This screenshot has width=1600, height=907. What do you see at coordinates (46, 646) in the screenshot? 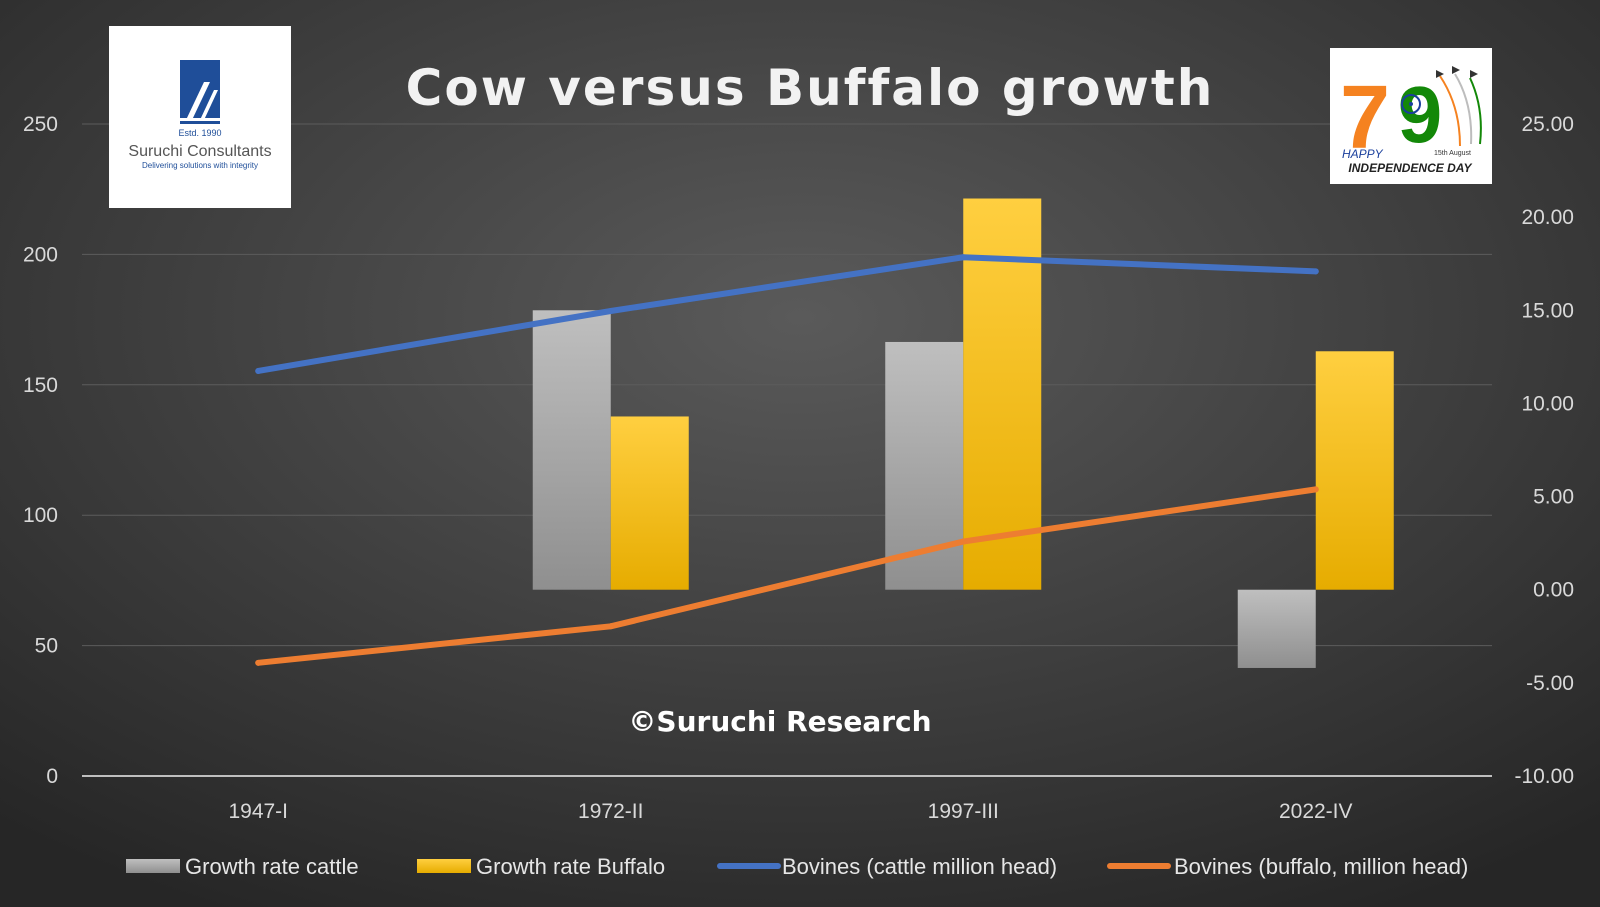
I see `left-tick-label: 50` at bounding box center [46, 646].